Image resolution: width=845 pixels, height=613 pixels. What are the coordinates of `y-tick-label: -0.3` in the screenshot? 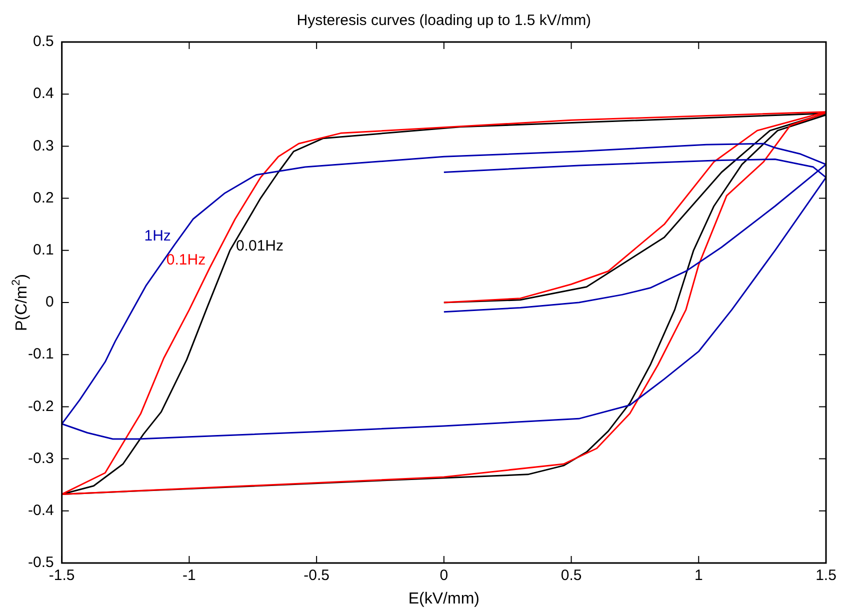 It's located at (41, 458).